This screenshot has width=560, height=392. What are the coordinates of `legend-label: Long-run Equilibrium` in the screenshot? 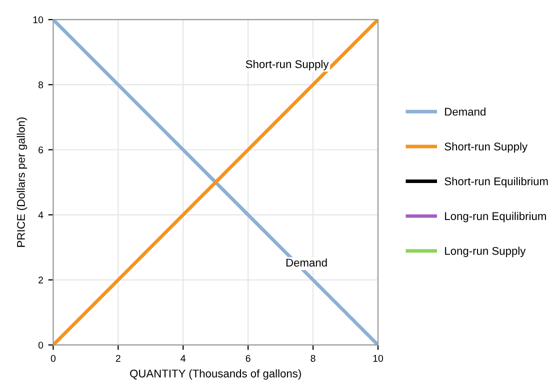 It's located at (495, 217).